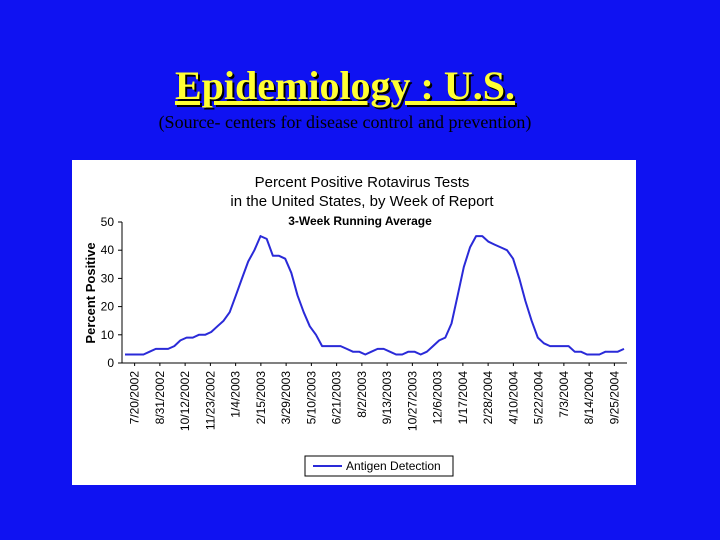 The width and height of the screenshot is (720, 540). What do you see at coordinates (614, 398) in the screenshot?
I see `x-tick-label: 9/25/2004` at bounding box center [614, 398].